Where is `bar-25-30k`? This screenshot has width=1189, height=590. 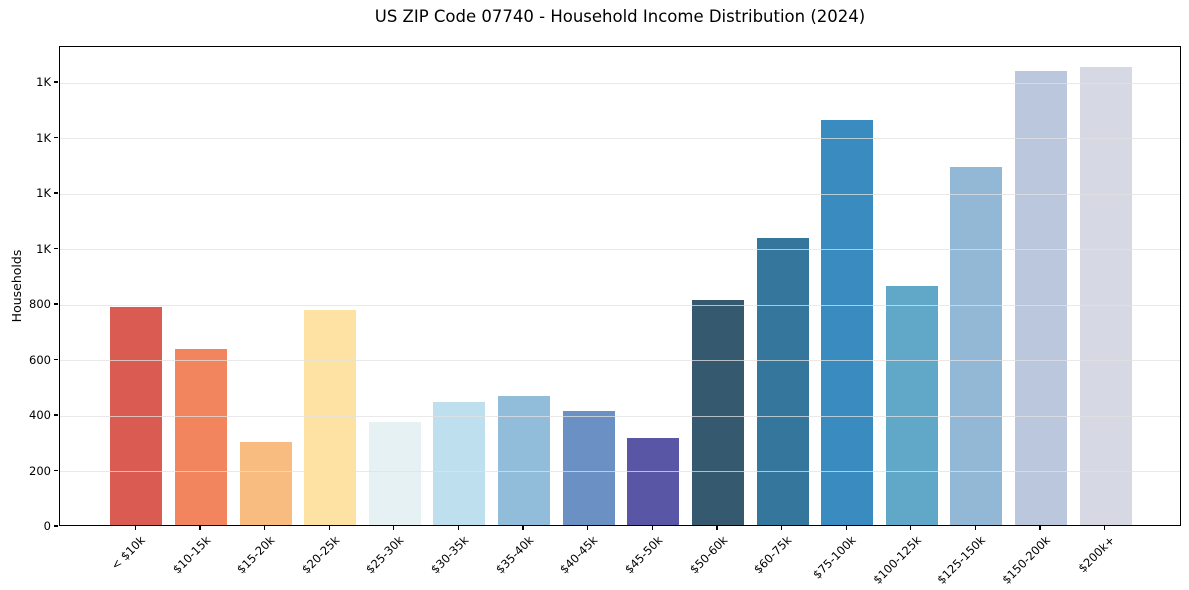 bar-25-30k is located at coordinates (394, 473).